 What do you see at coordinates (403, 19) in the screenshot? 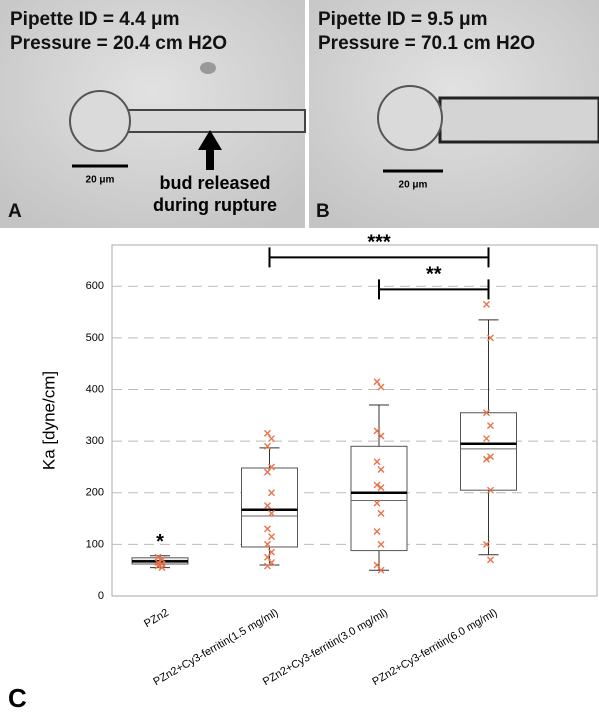
I see `panel-text: Pipette ID = 9.5 μm` at bounding box center [403, 19].